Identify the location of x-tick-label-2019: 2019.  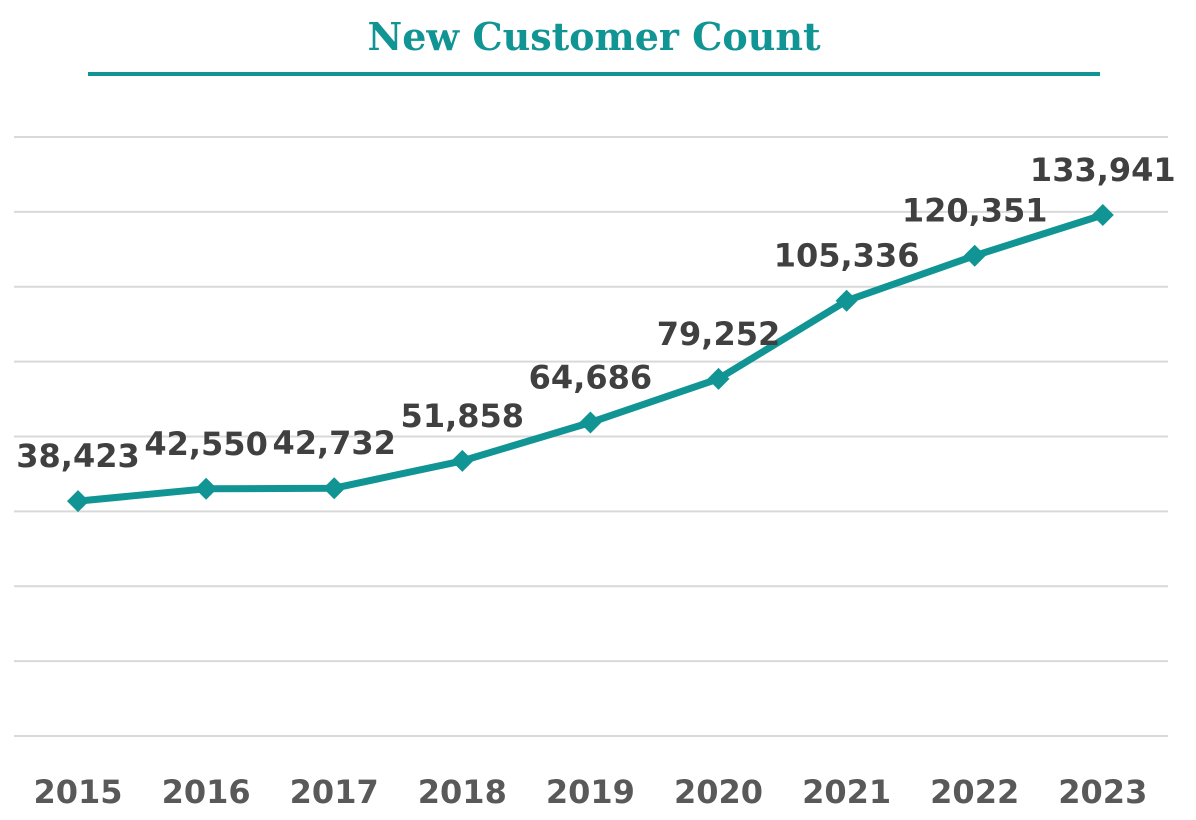
(590, 792).